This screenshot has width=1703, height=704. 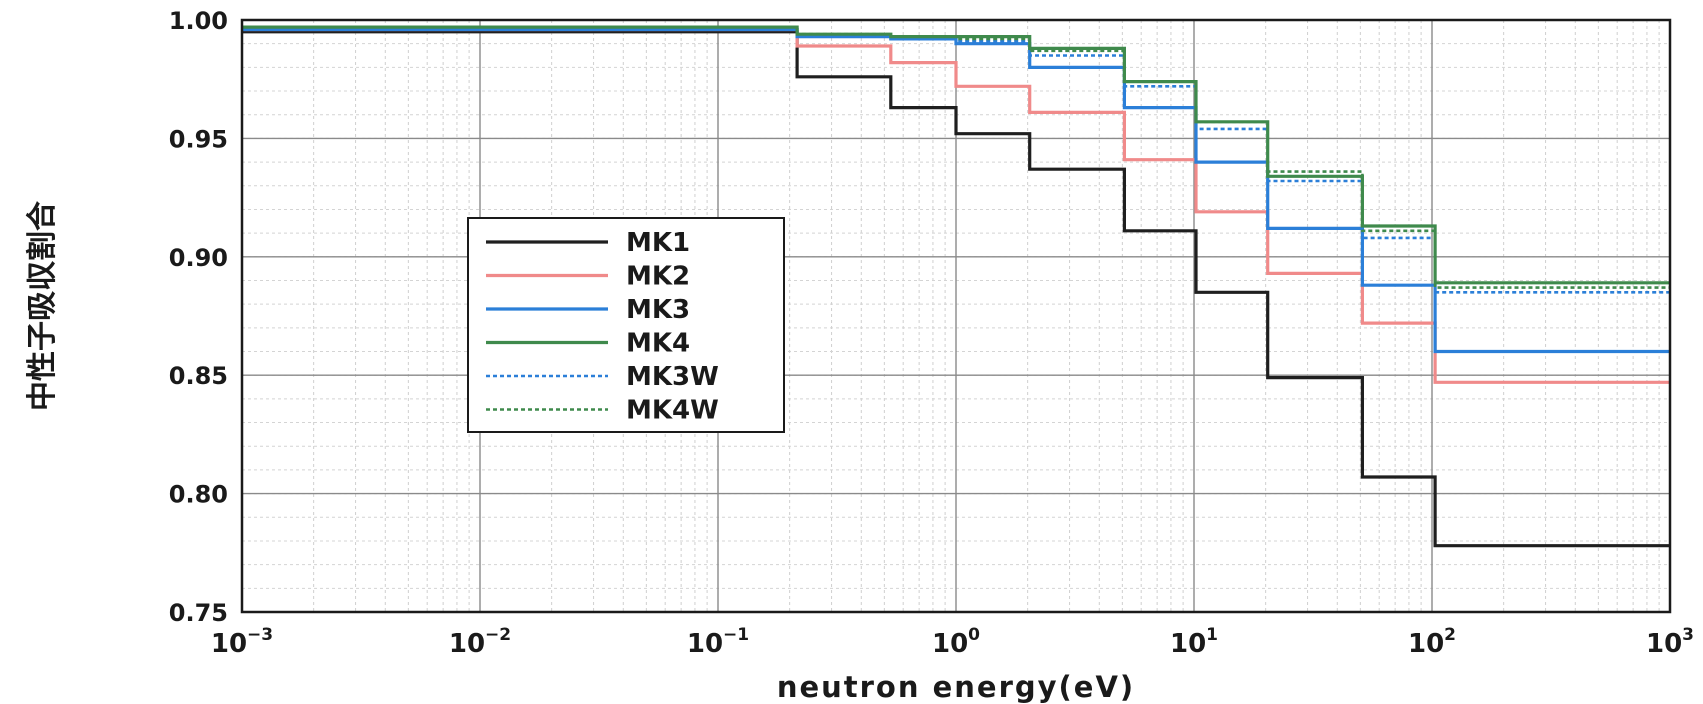 I want to click on legend-label-mk4: MK4, so click(x=658, y=344).